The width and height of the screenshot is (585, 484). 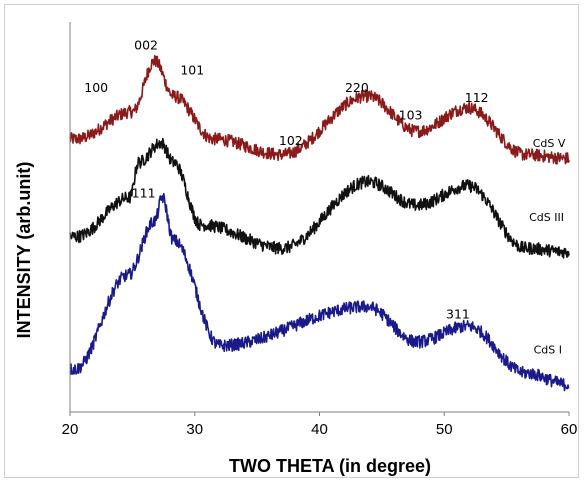 I want to click on x-ticks: 20 30 40 50 60, so click(x=320, y=425).